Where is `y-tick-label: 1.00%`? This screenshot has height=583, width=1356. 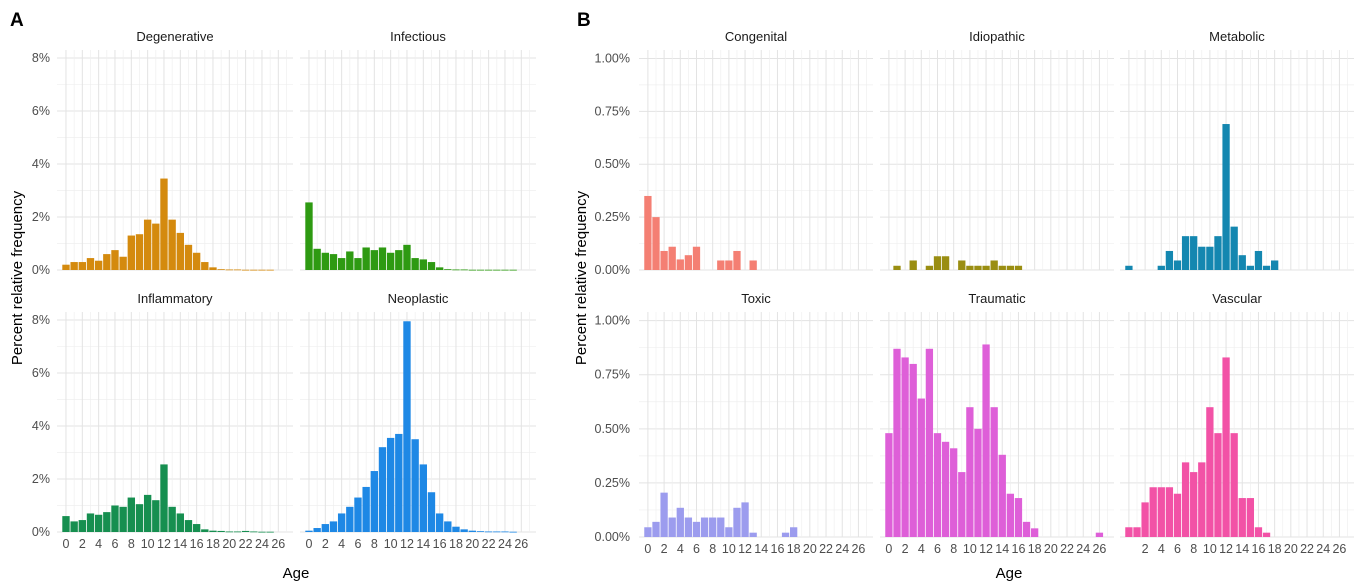 y-tick-label: 1.00% is located at coordinates (612, 321).